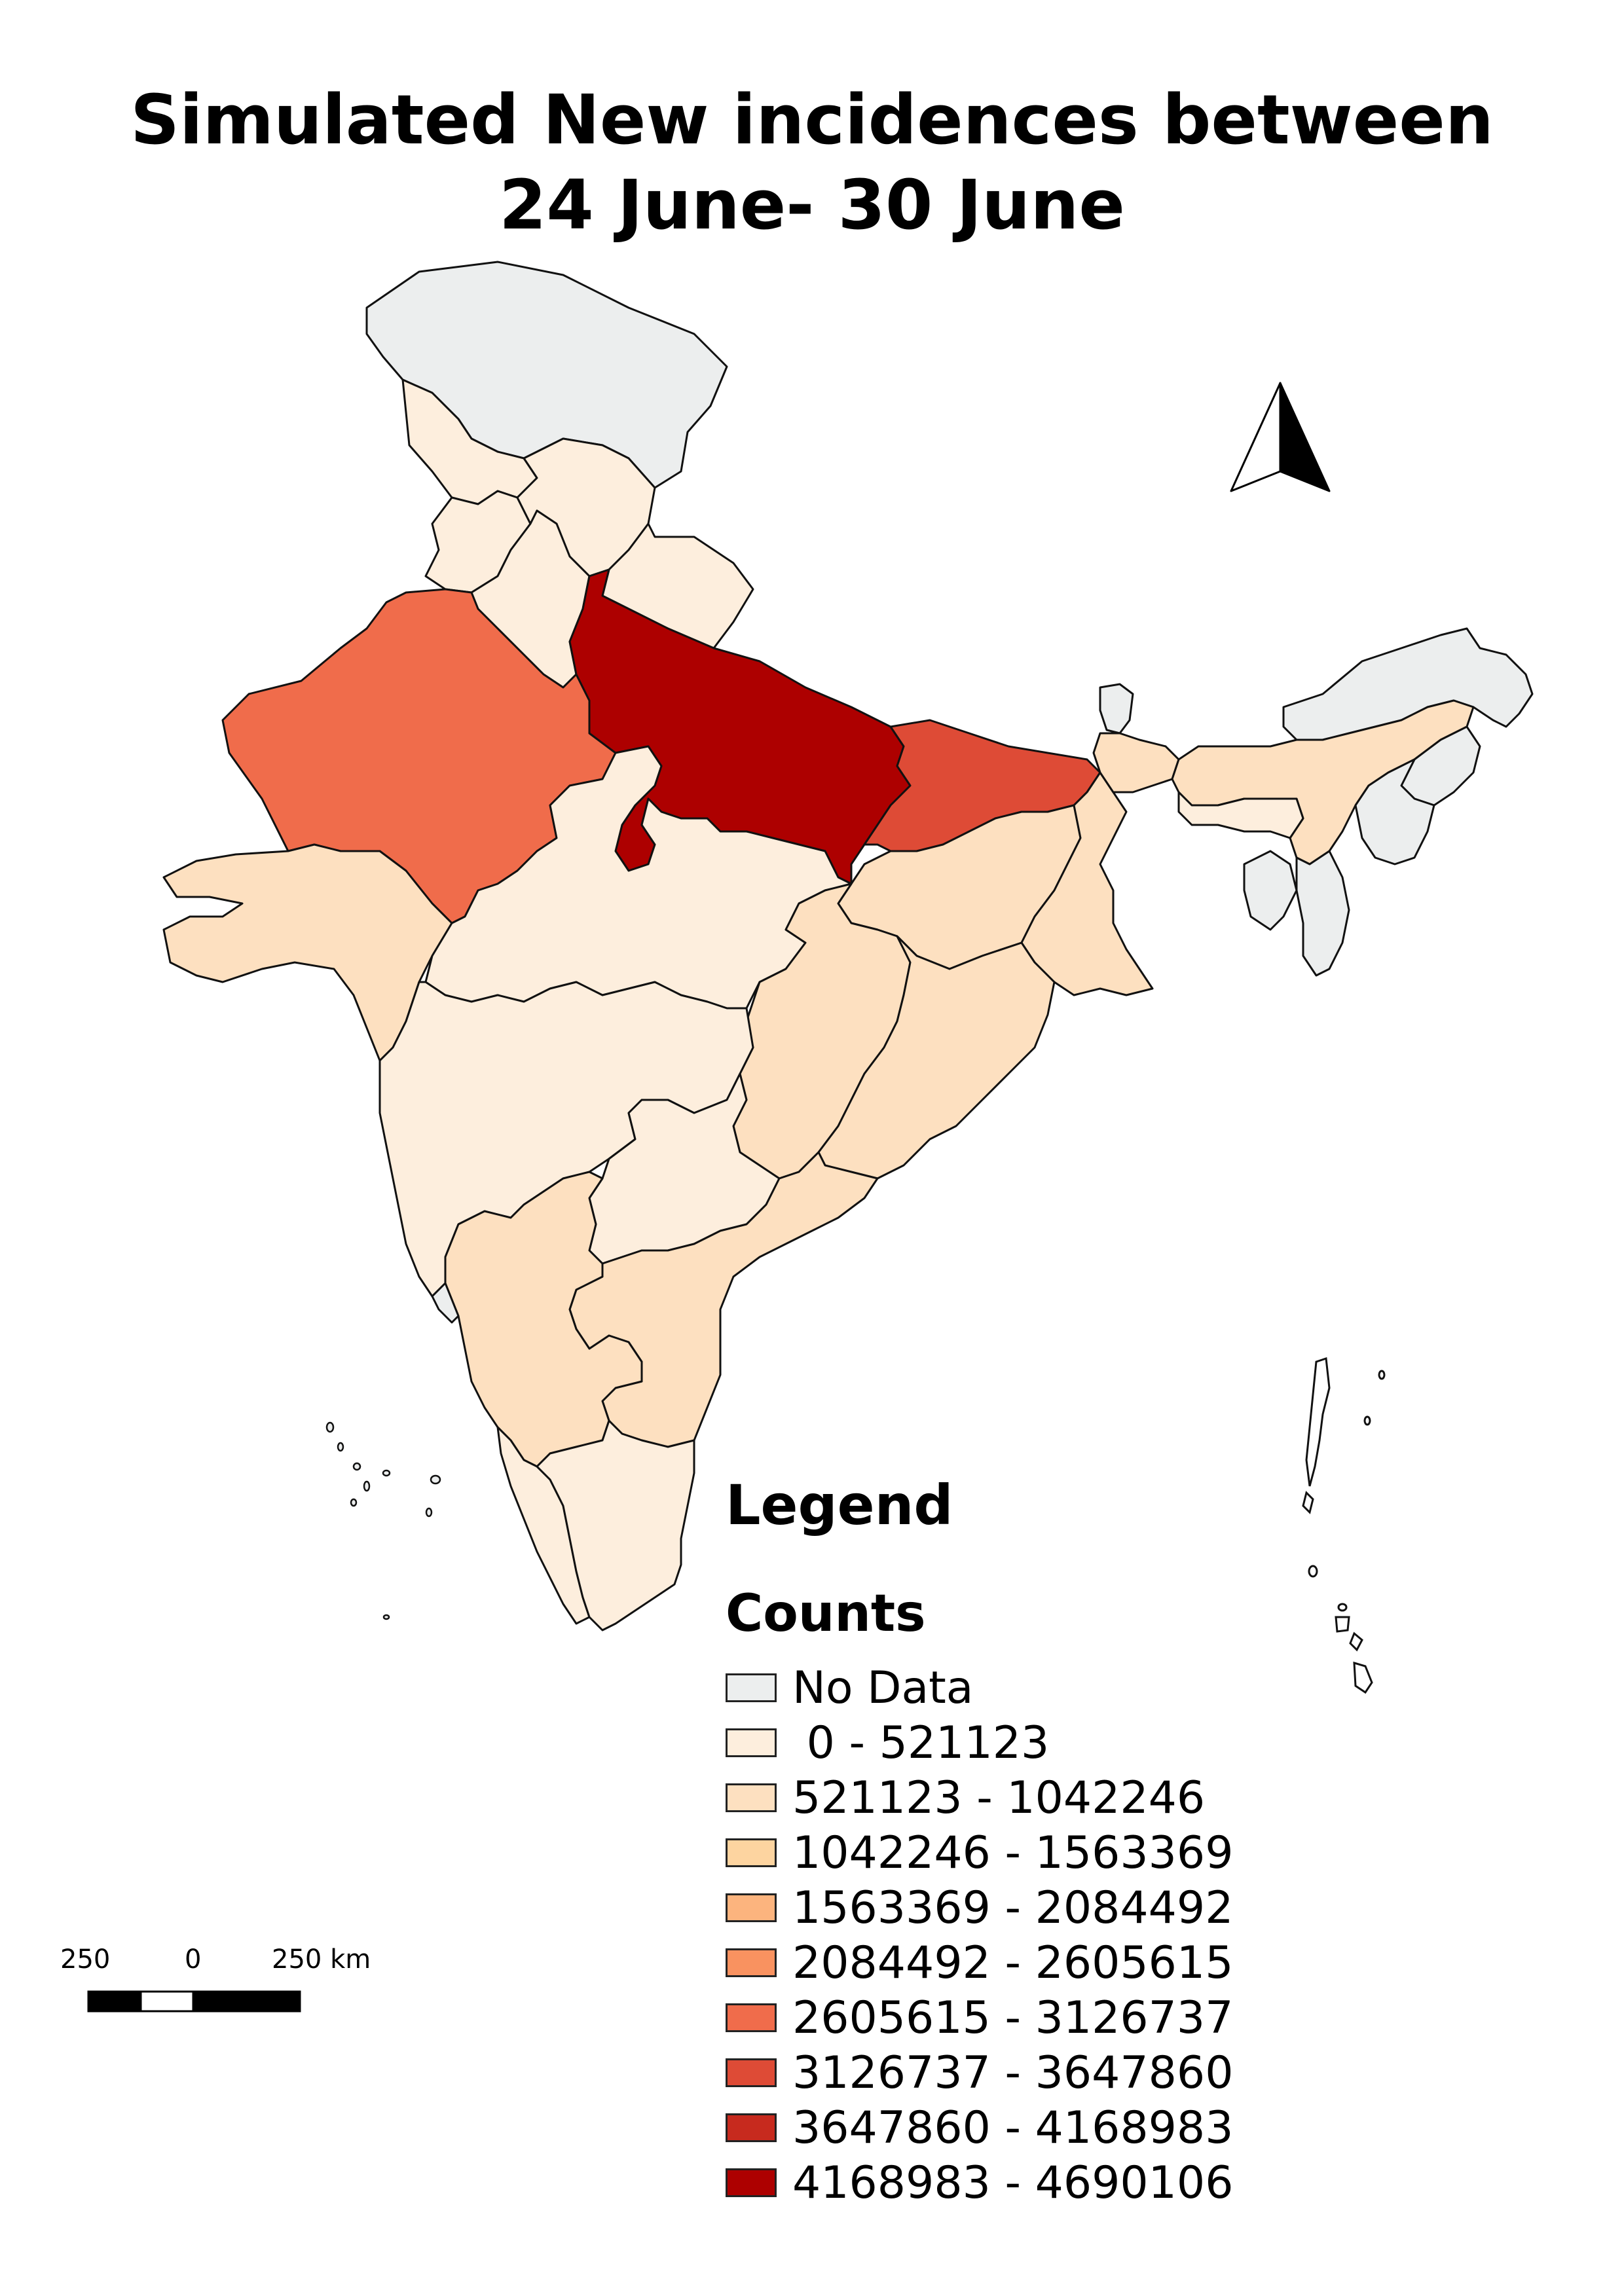  What do you see at coordinates (936, 1057) in the screenshot?
I see `region-odisha` at bounding box center [936, 1057].